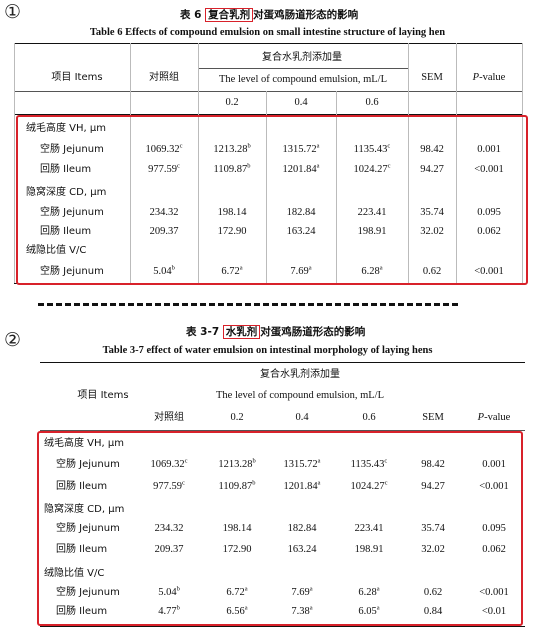 The width and height of the screenshot is (535, 628). I want to click on table-1-body-rule, so click(268, 114).